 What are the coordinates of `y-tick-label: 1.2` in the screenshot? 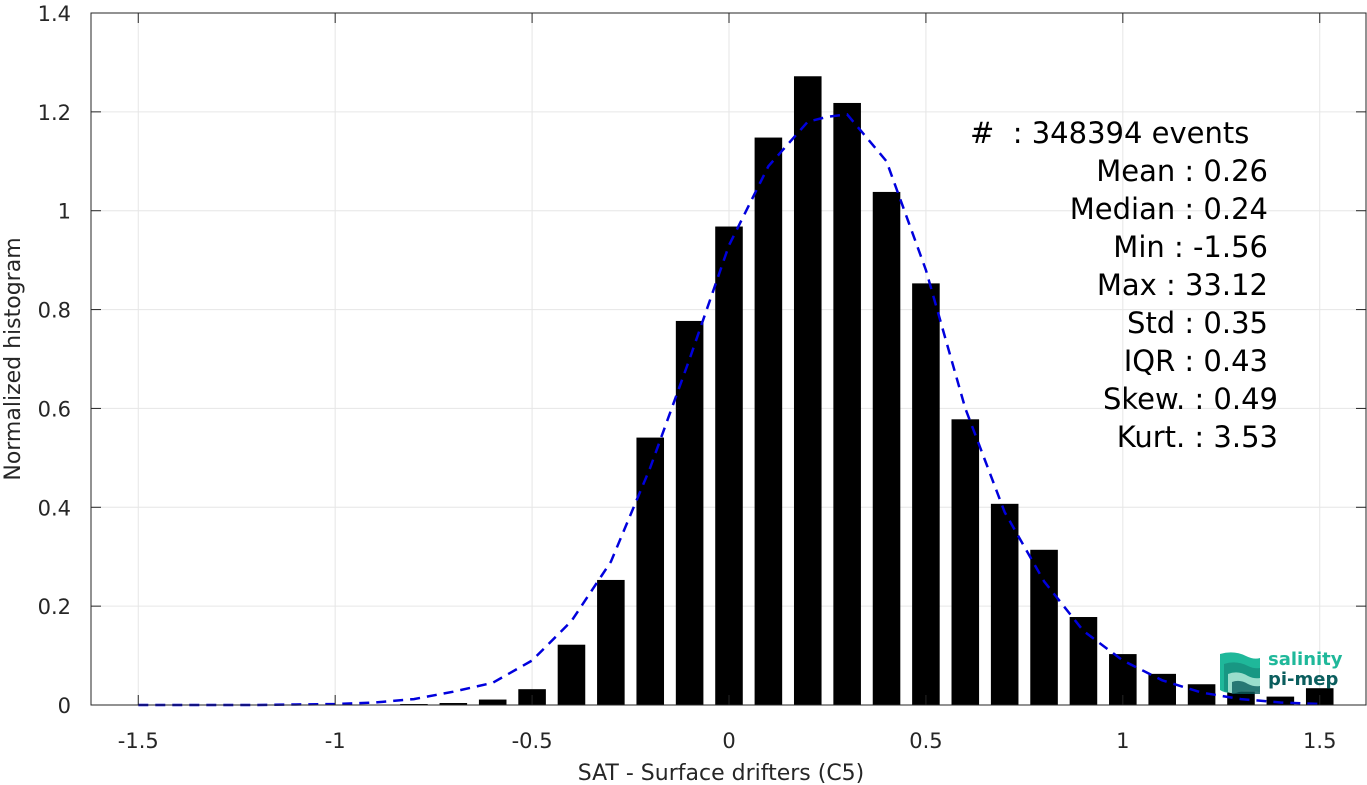 It's located at (54, 113).